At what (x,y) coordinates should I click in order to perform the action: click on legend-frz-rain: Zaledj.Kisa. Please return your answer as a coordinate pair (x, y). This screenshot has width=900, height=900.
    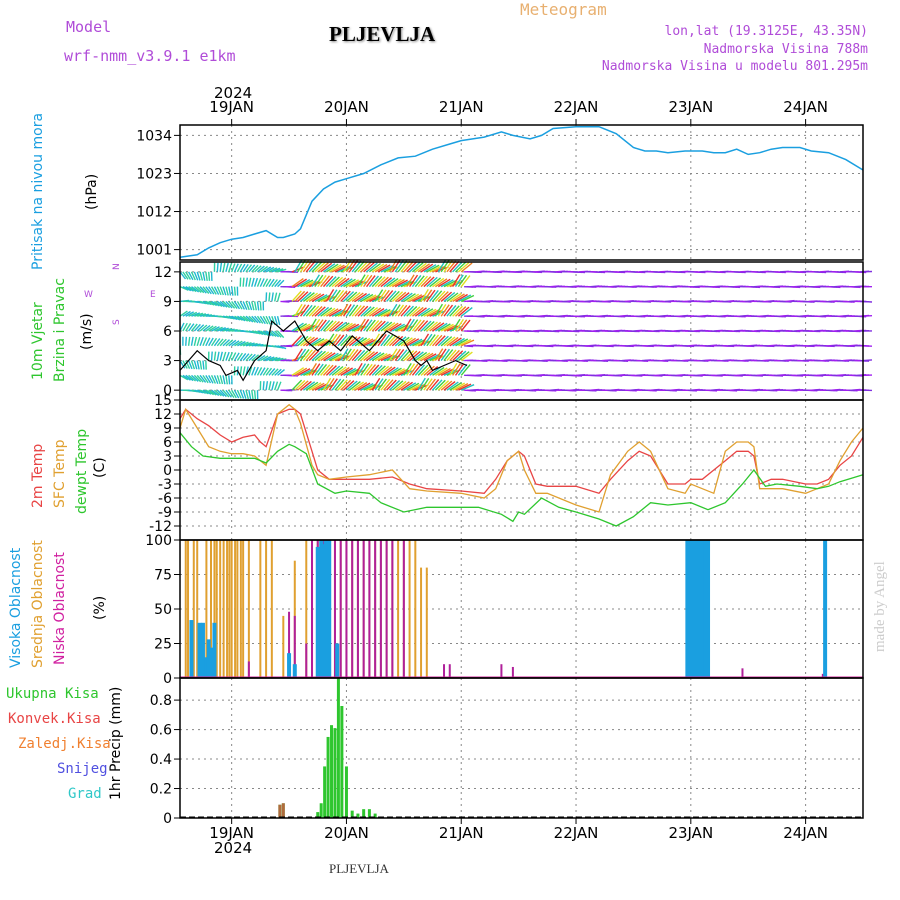
    Looking at the image, I should click on (64, 744).